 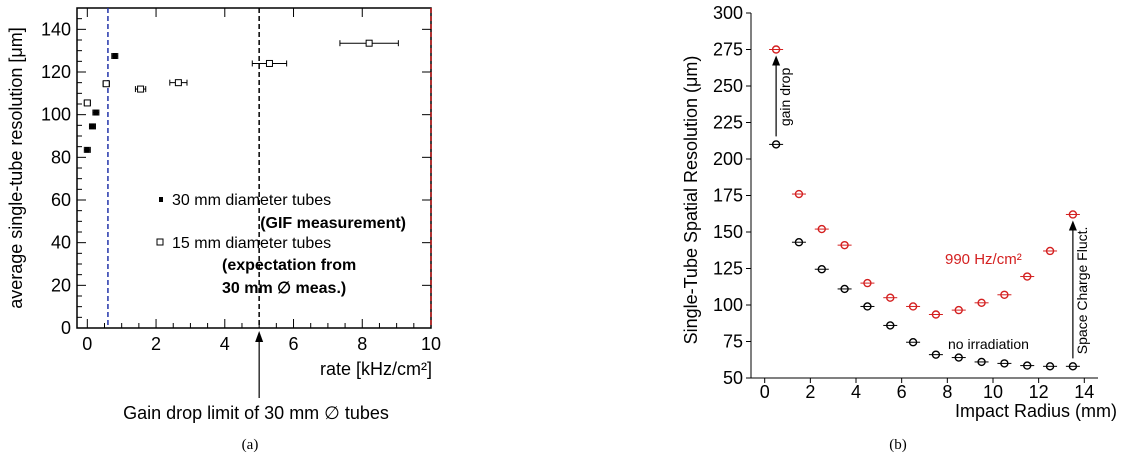 I want to click on chart-a-xtick-label: 4, so click(x=225, y=344).